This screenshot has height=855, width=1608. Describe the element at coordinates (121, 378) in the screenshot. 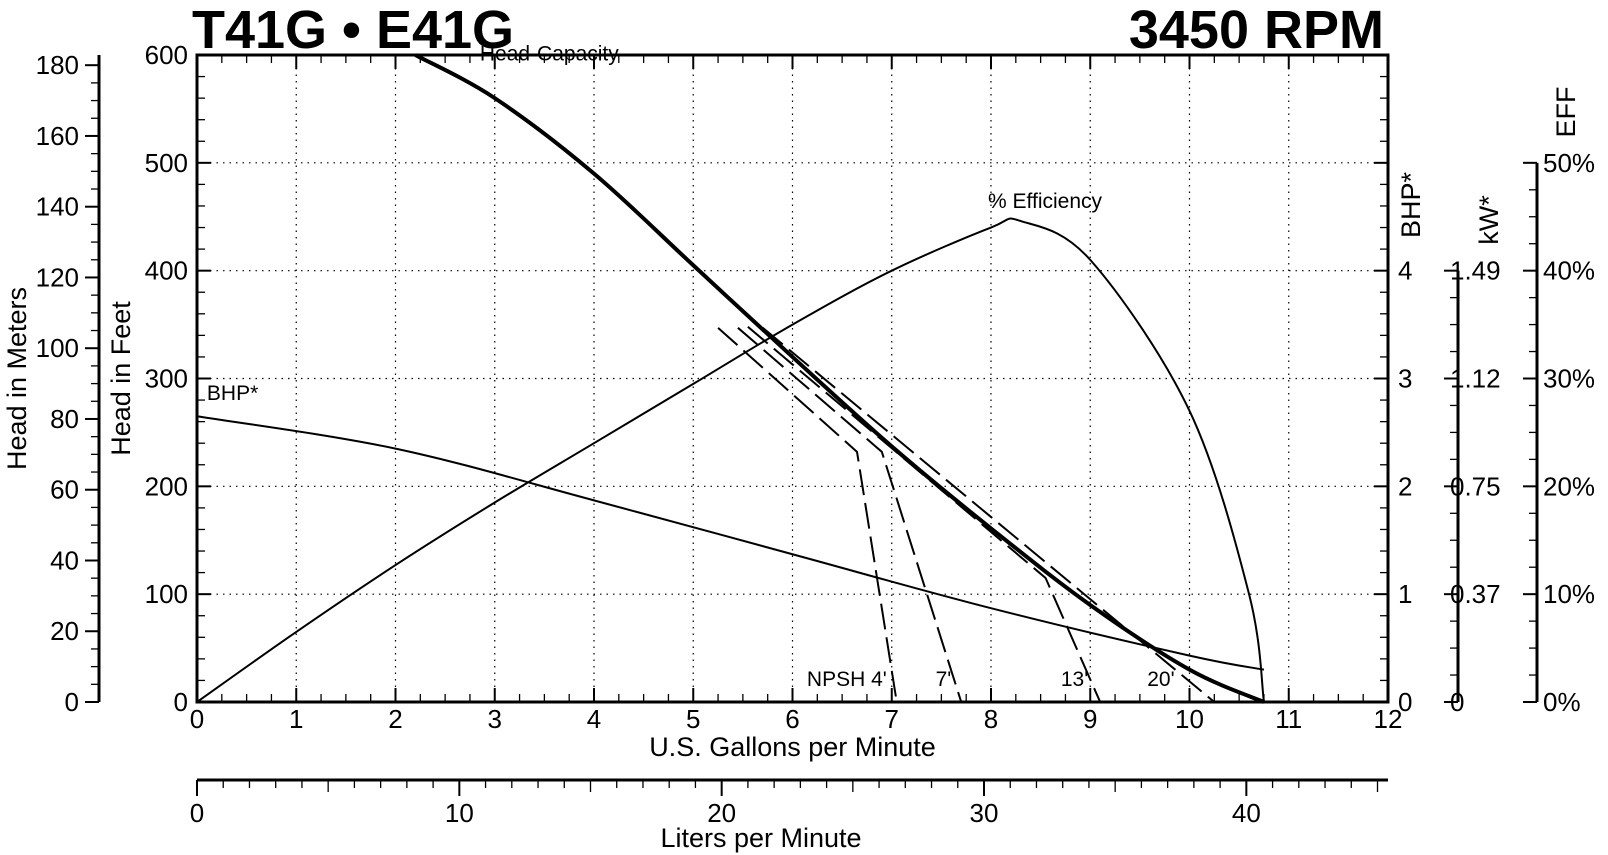

I see `feet-axis-label: Head in Feet` at that location.